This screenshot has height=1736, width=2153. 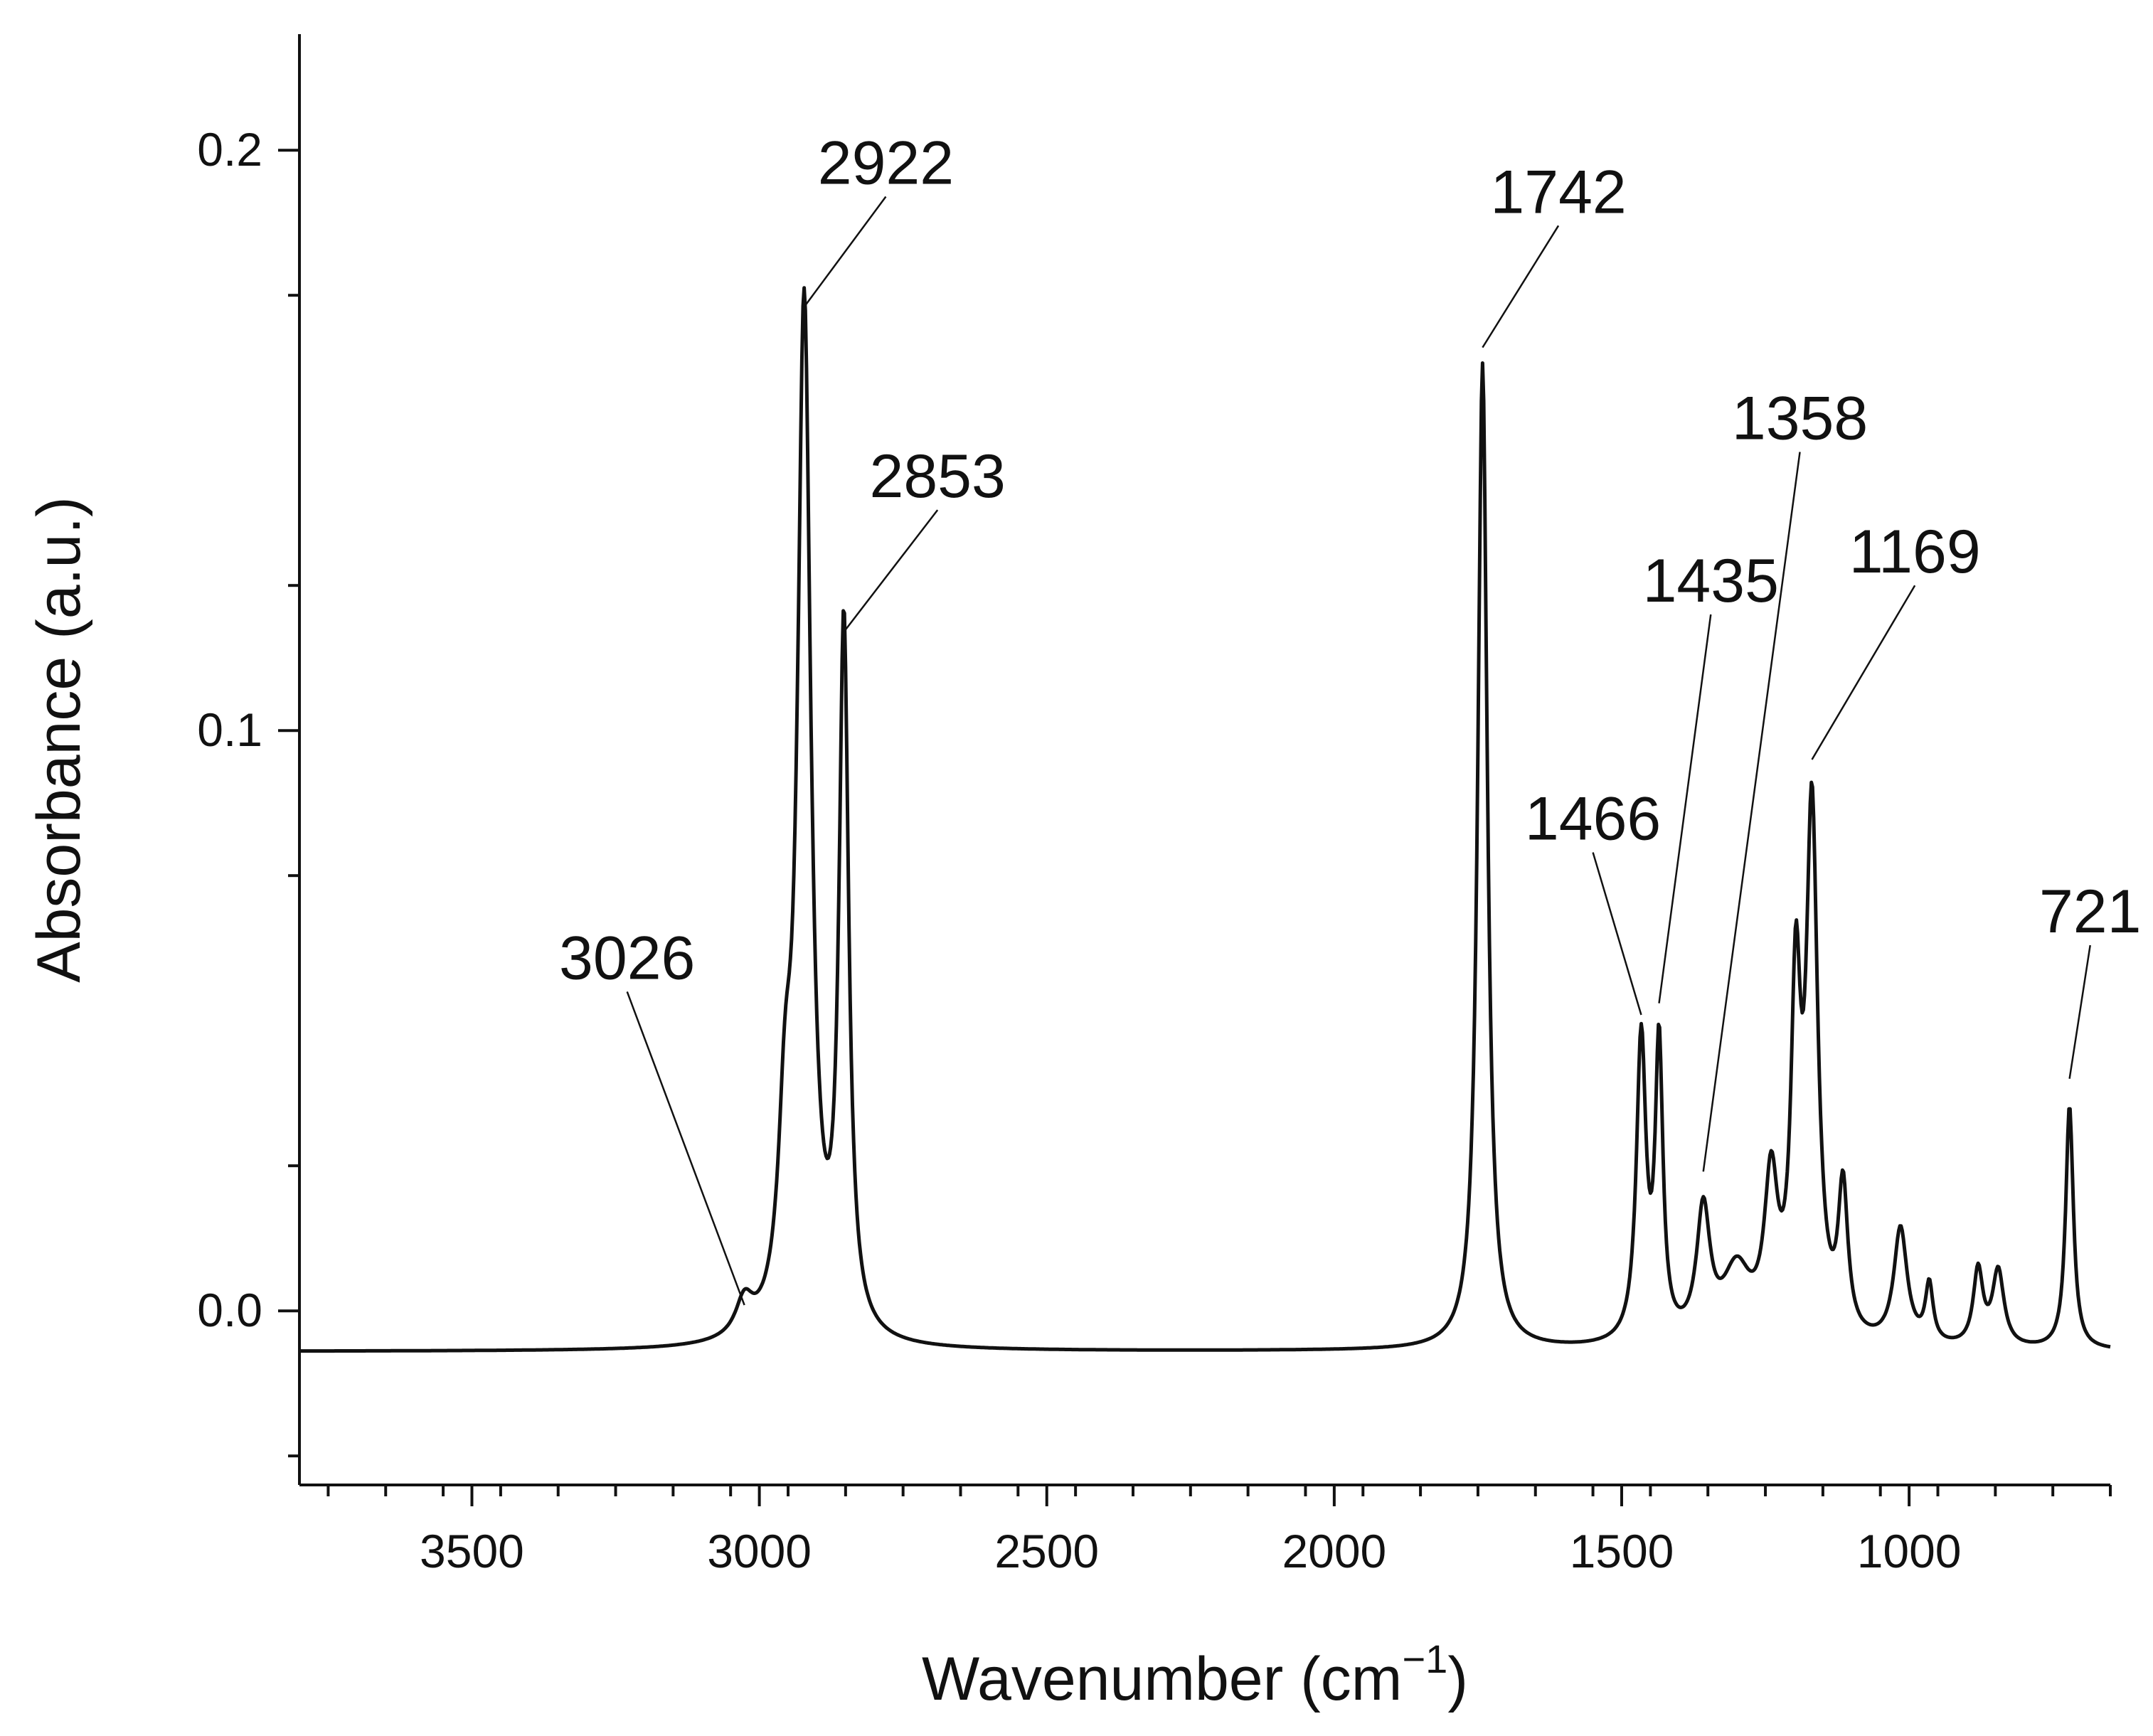 I want to click on x-axis-title-main: Wavenumber (cm, so click(x=1162, y=1679).